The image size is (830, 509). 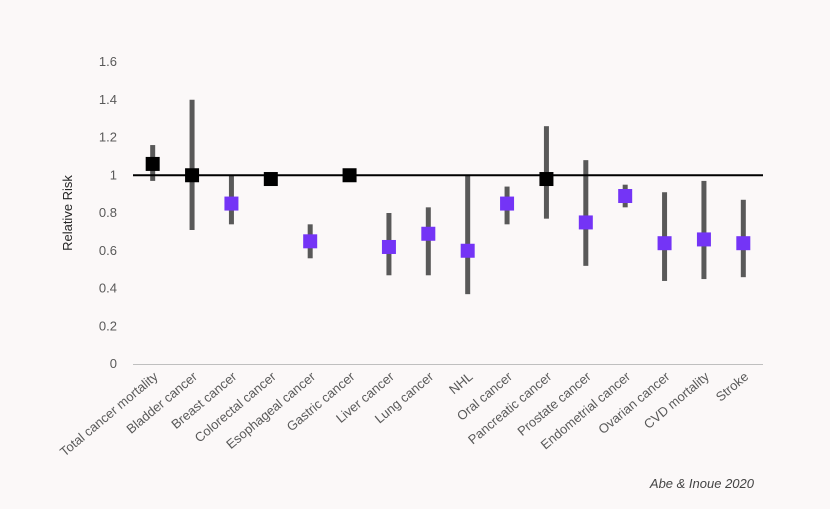 I want to click on y-tick-label: 0.4, so click(x=108, y=288).